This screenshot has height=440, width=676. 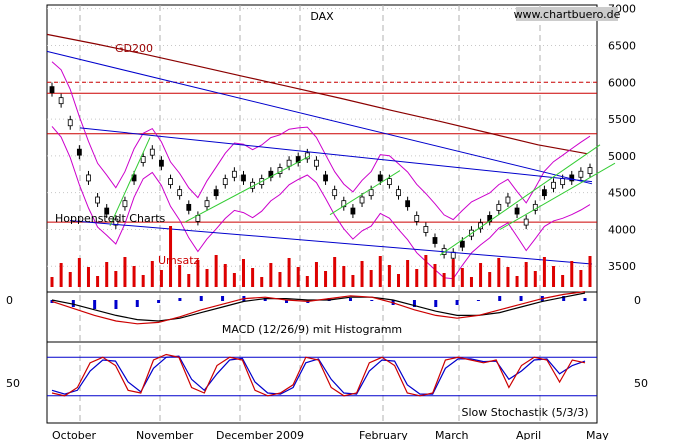 What do you see at coordinates (110, 218) in the screenshot?
I see `credit-text: Hoppenstedt Charts` at bounding box center [110, 218].